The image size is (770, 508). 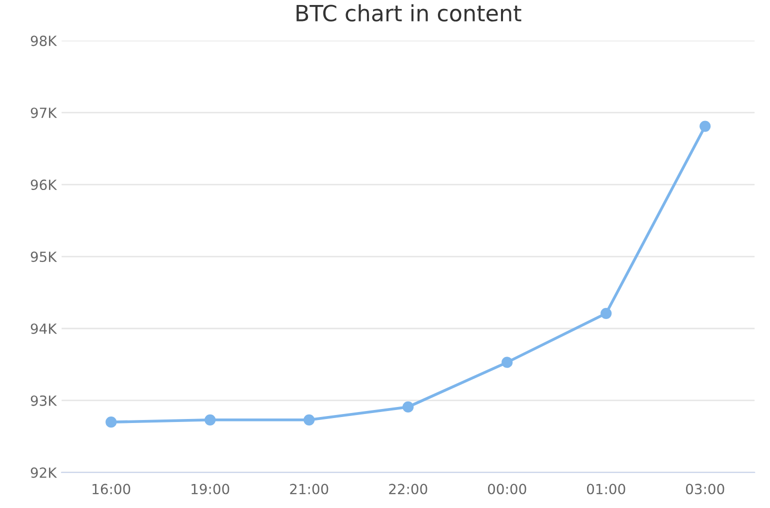 I want to click on y-tick-label: 97K, so click(x=44, y=113).